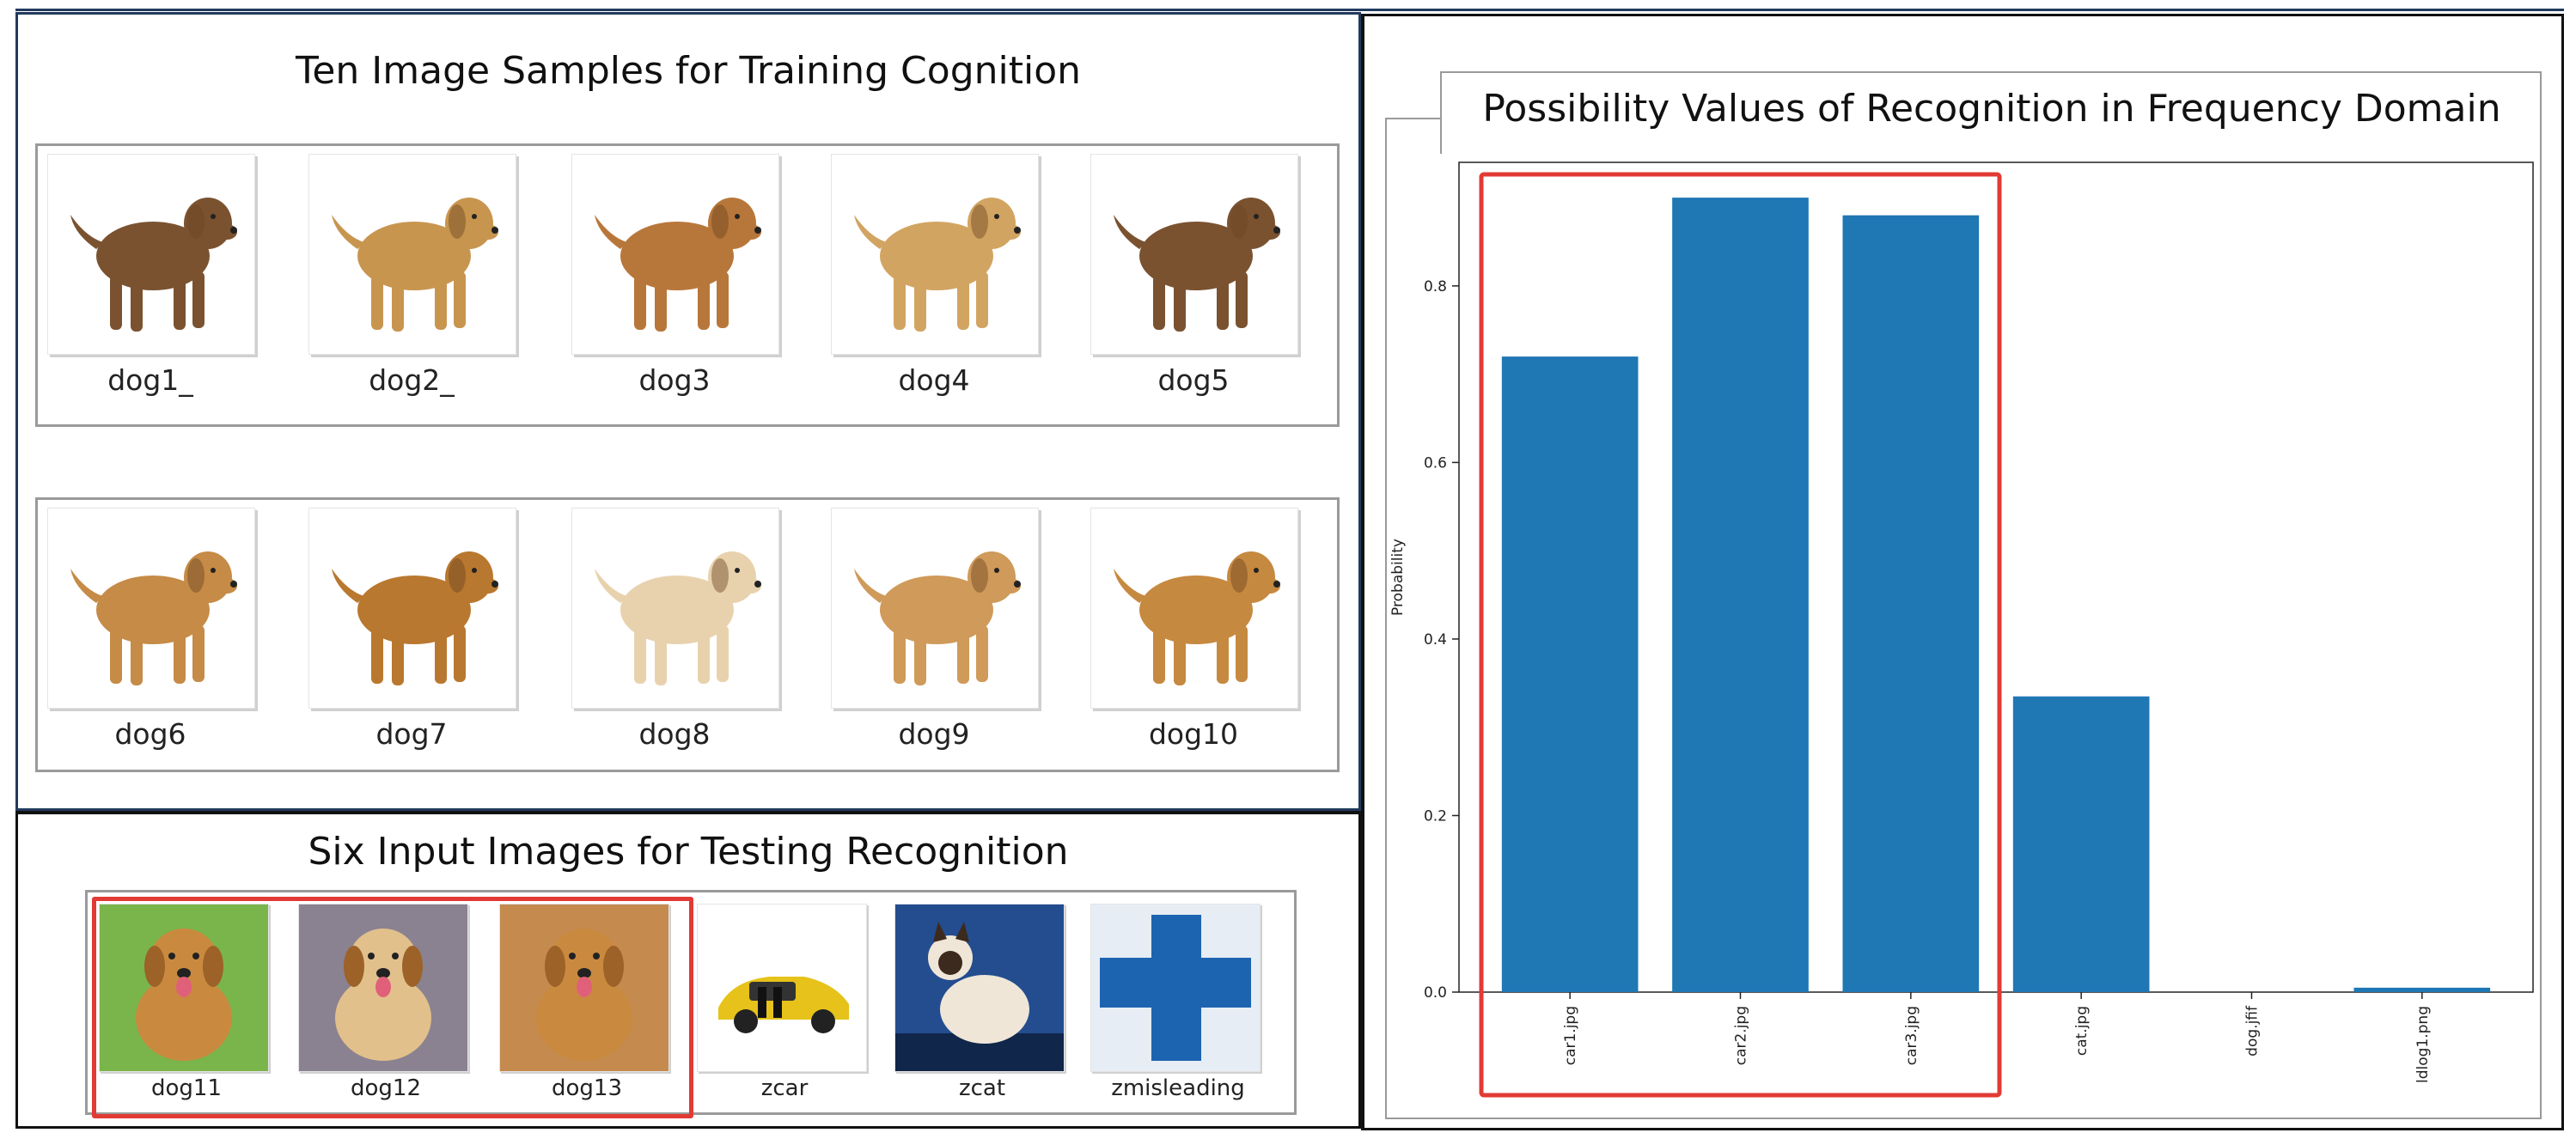 This screenshot has height=1145, width=2576. What do you see at coordinates (386, 1088) in the screenshot?
I see `testing-image-label: dog12` at bounding box center [386, 1088].